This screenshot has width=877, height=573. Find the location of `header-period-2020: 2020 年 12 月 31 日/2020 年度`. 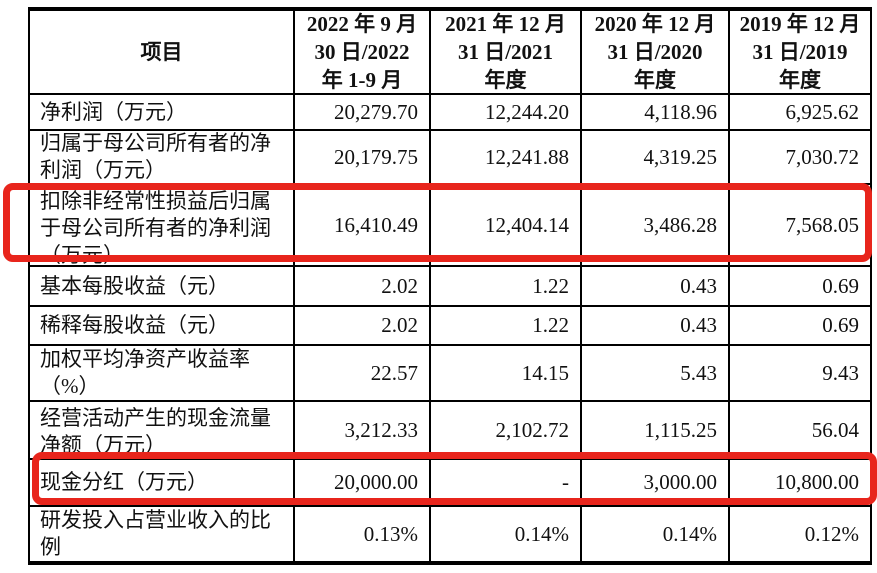

header-period-2020: 2020 年 12 月 31 日/2020 年度 is located at coordinates (656, 53).